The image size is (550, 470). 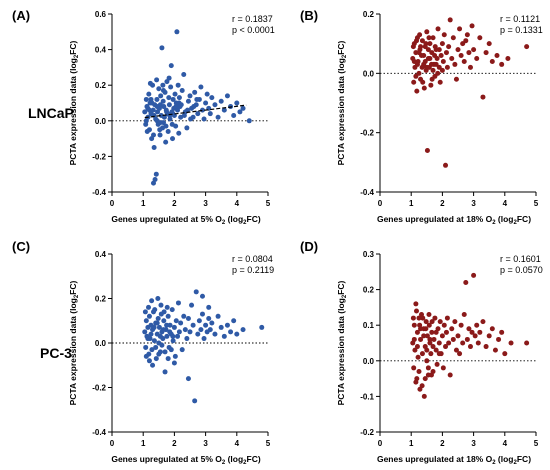 What do you see at coordinates (73, 47) in the screenshot?
I see `chart-0-y-axis-title-part: FC)` at bounding box center [73, 47].